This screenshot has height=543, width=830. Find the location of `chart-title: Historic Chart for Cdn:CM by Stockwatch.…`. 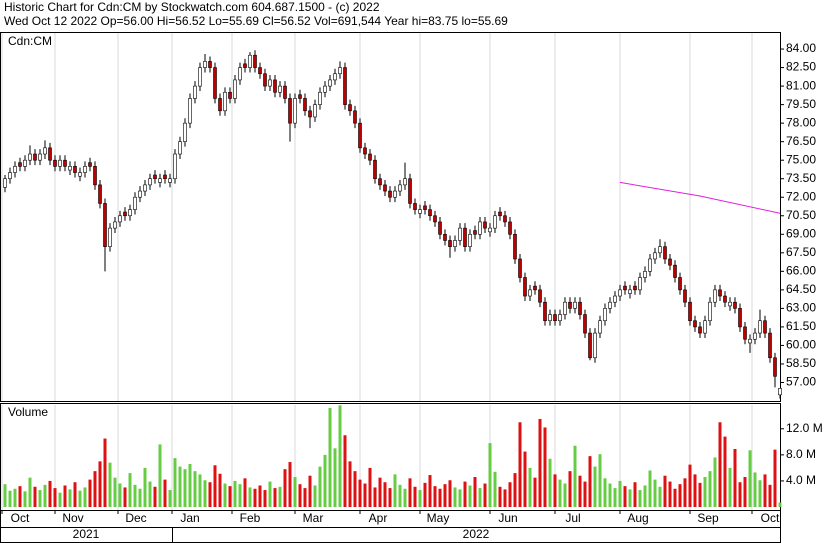

chart-title: Historic Chart for Cdn:CM by Stockwatch.… is located at coordinates (192, 7).